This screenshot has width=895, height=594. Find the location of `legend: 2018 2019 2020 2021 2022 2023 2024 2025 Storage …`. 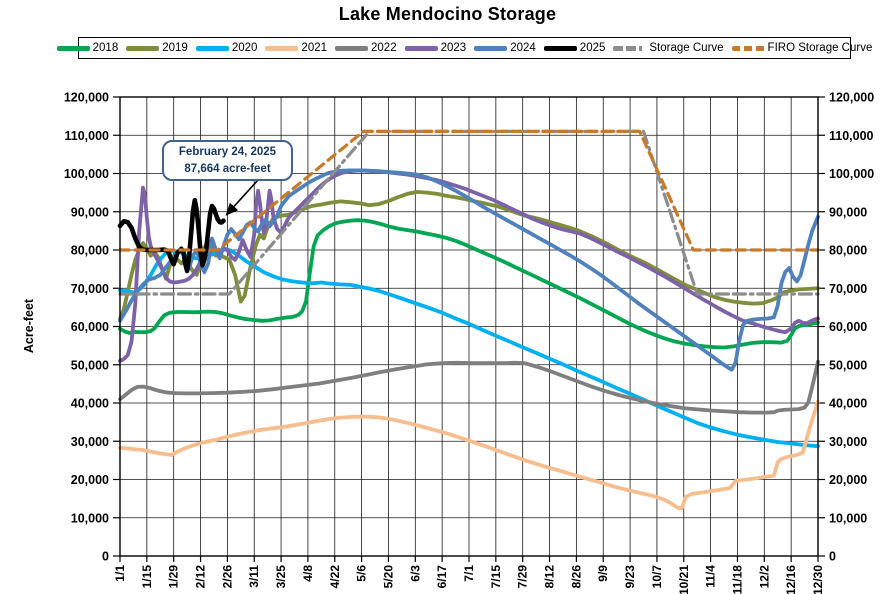

legend: 2018 2019 2020 2021 2022 2023 2024 2025 Storage … is located at coordinates (464, 48).